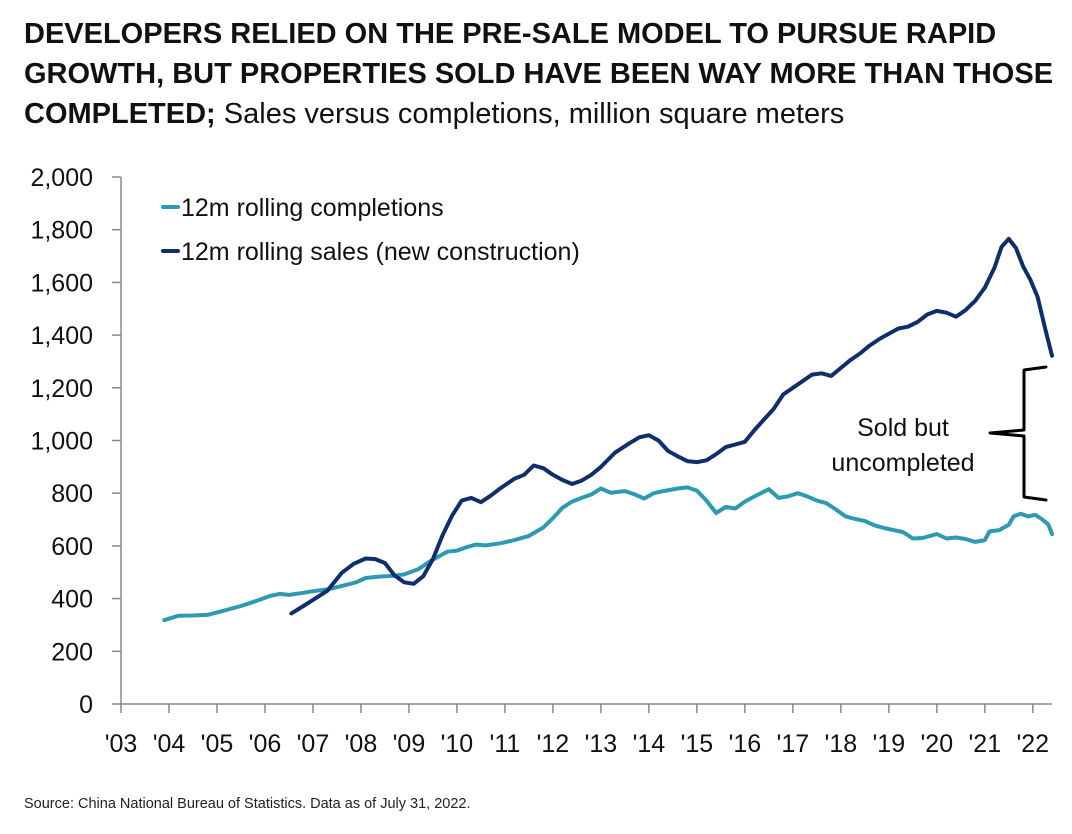 This screenshot has height=834, width=1072. I want to click on x-tick-label: '22, so click(1033, 744).